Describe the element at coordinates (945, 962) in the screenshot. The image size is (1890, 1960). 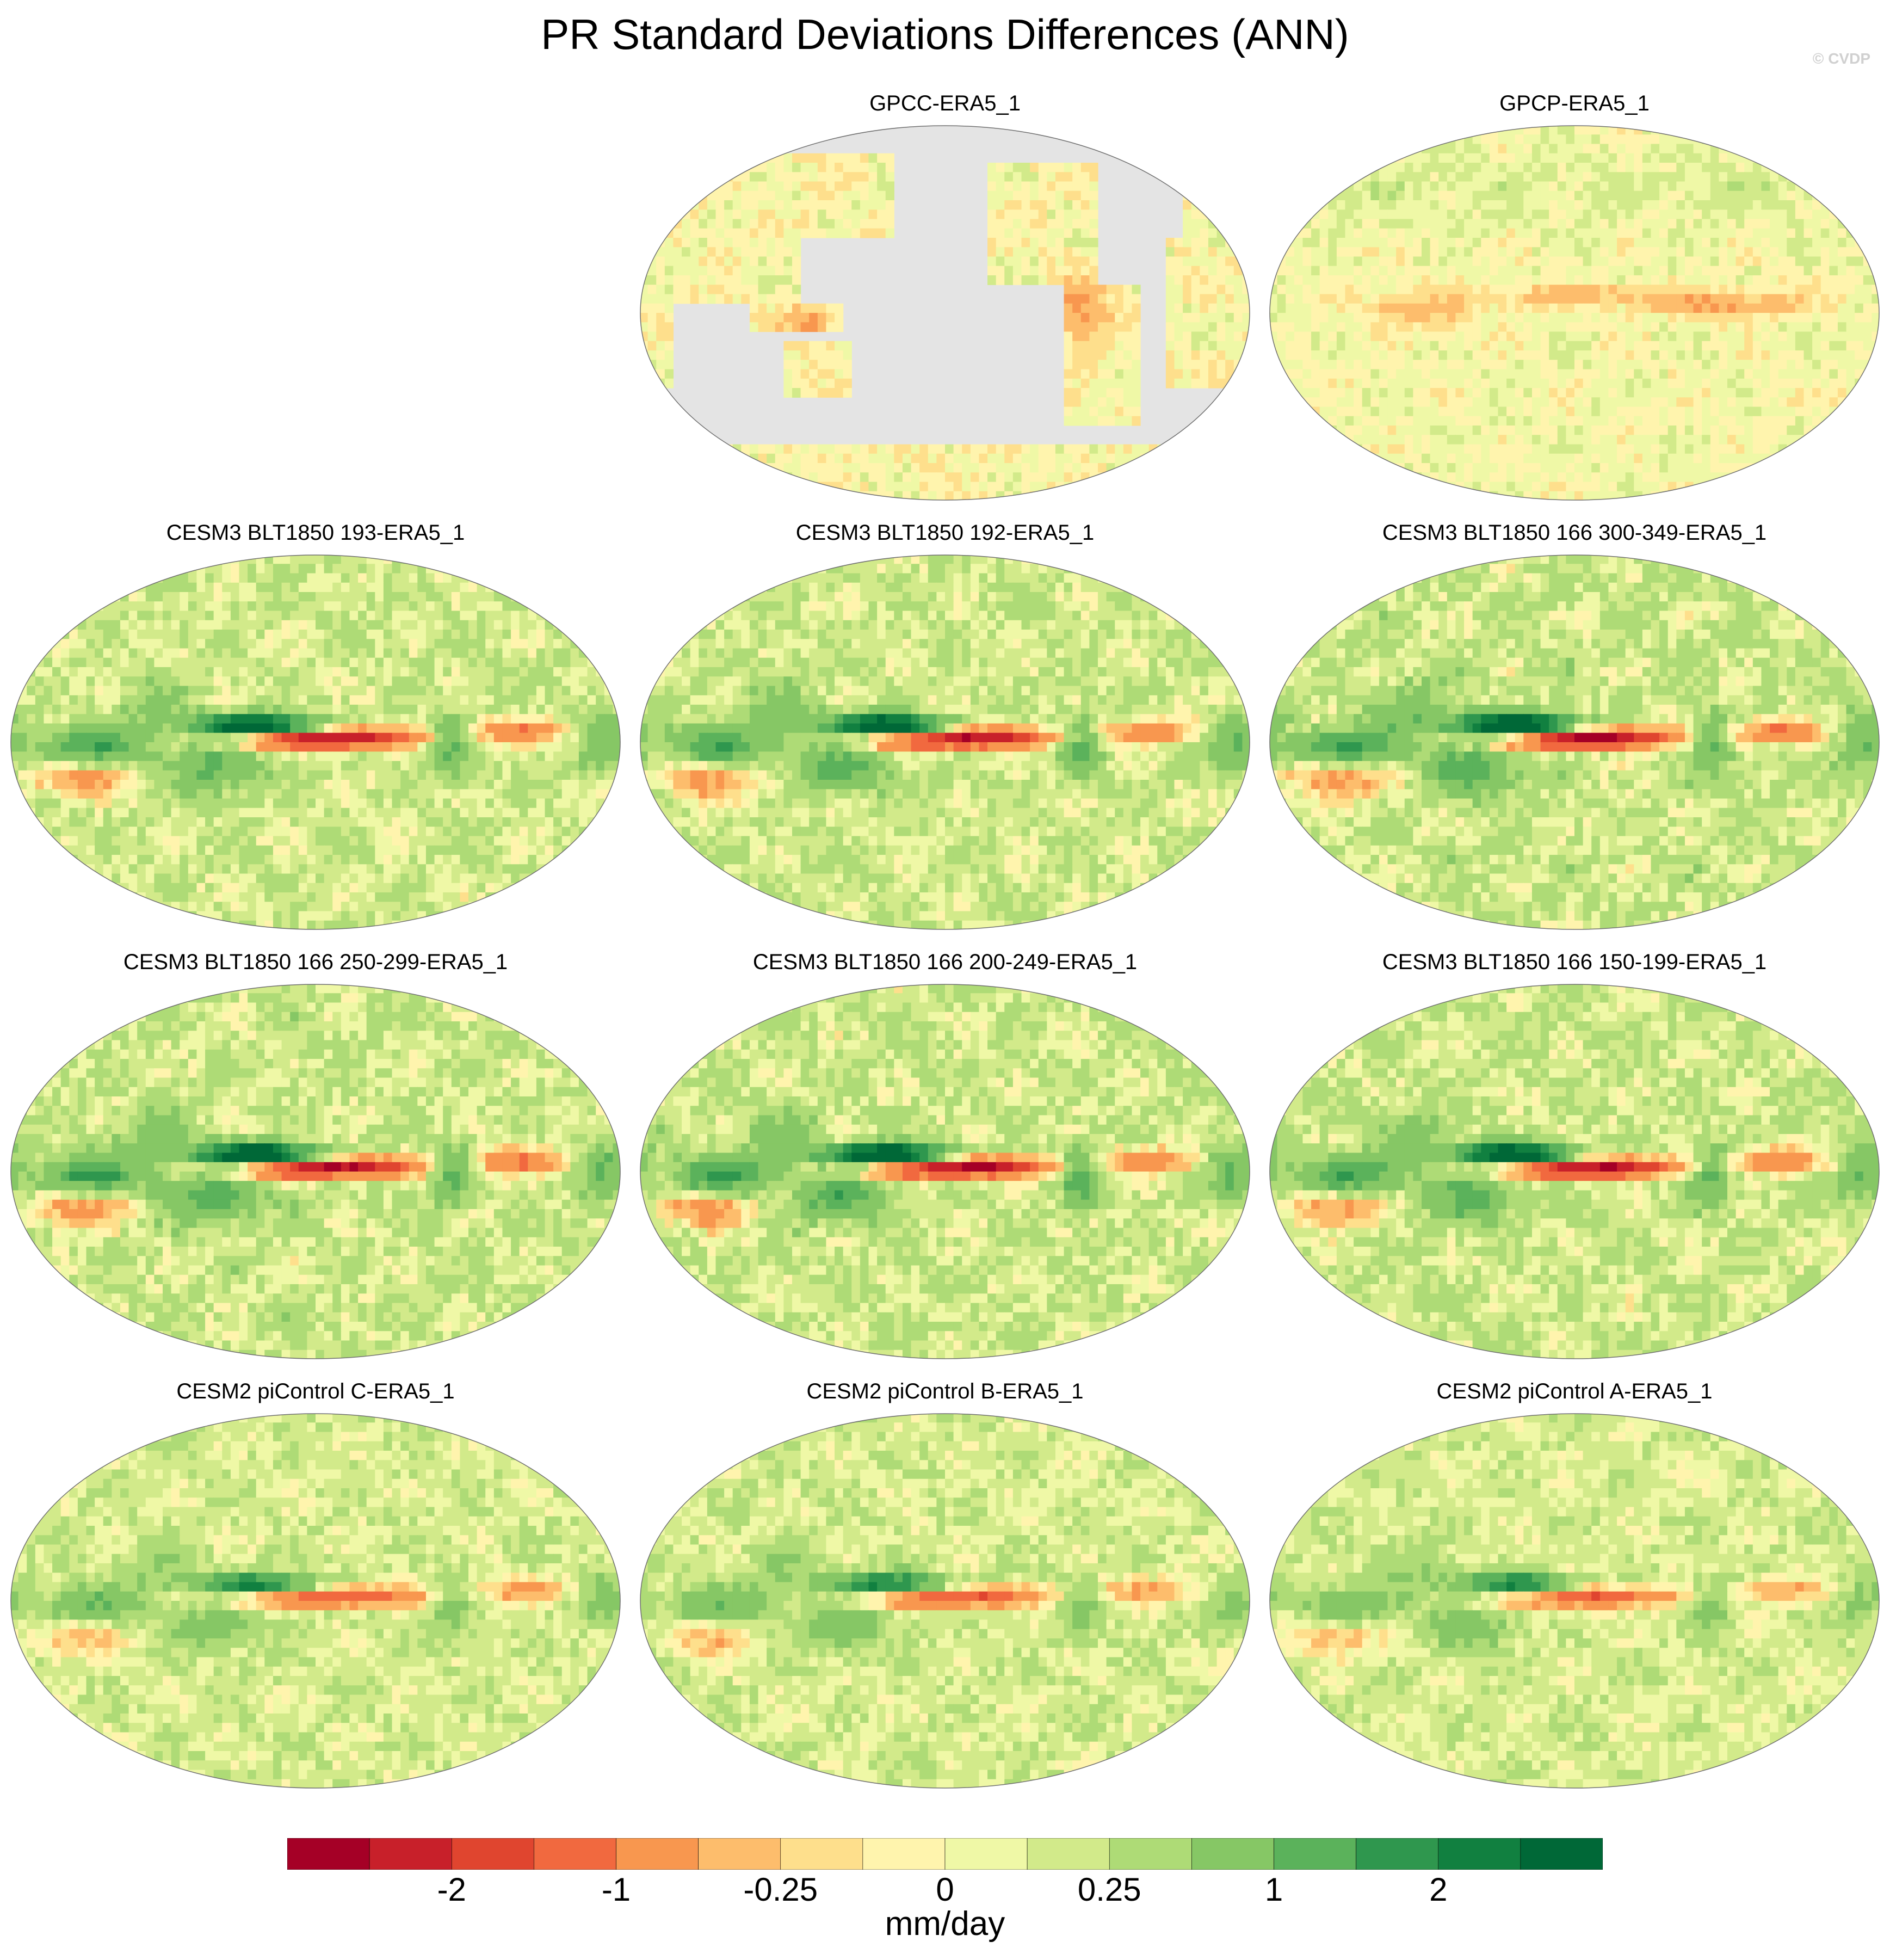
I see `panel-title: CESM3 BLT1850 166 200-249-ERA5_1` at that location.